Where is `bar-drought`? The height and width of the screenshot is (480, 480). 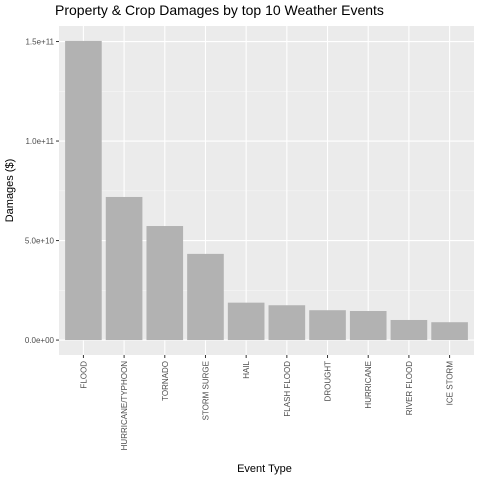 bar-drought is located at coordinates (327, 325).